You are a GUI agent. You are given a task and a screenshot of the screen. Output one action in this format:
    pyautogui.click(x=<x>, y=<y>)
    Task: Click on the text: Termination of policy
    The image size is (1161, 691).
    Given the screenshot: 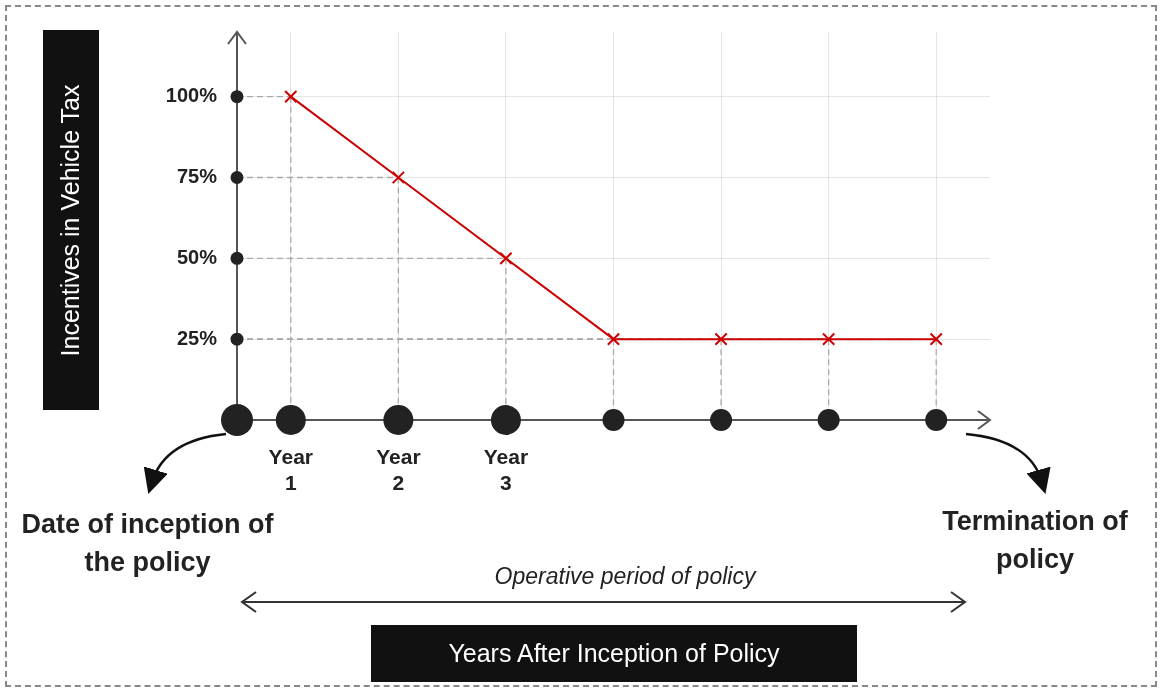 What is the action you would take?
    pyautogui.click(x=1035, y=540)
    